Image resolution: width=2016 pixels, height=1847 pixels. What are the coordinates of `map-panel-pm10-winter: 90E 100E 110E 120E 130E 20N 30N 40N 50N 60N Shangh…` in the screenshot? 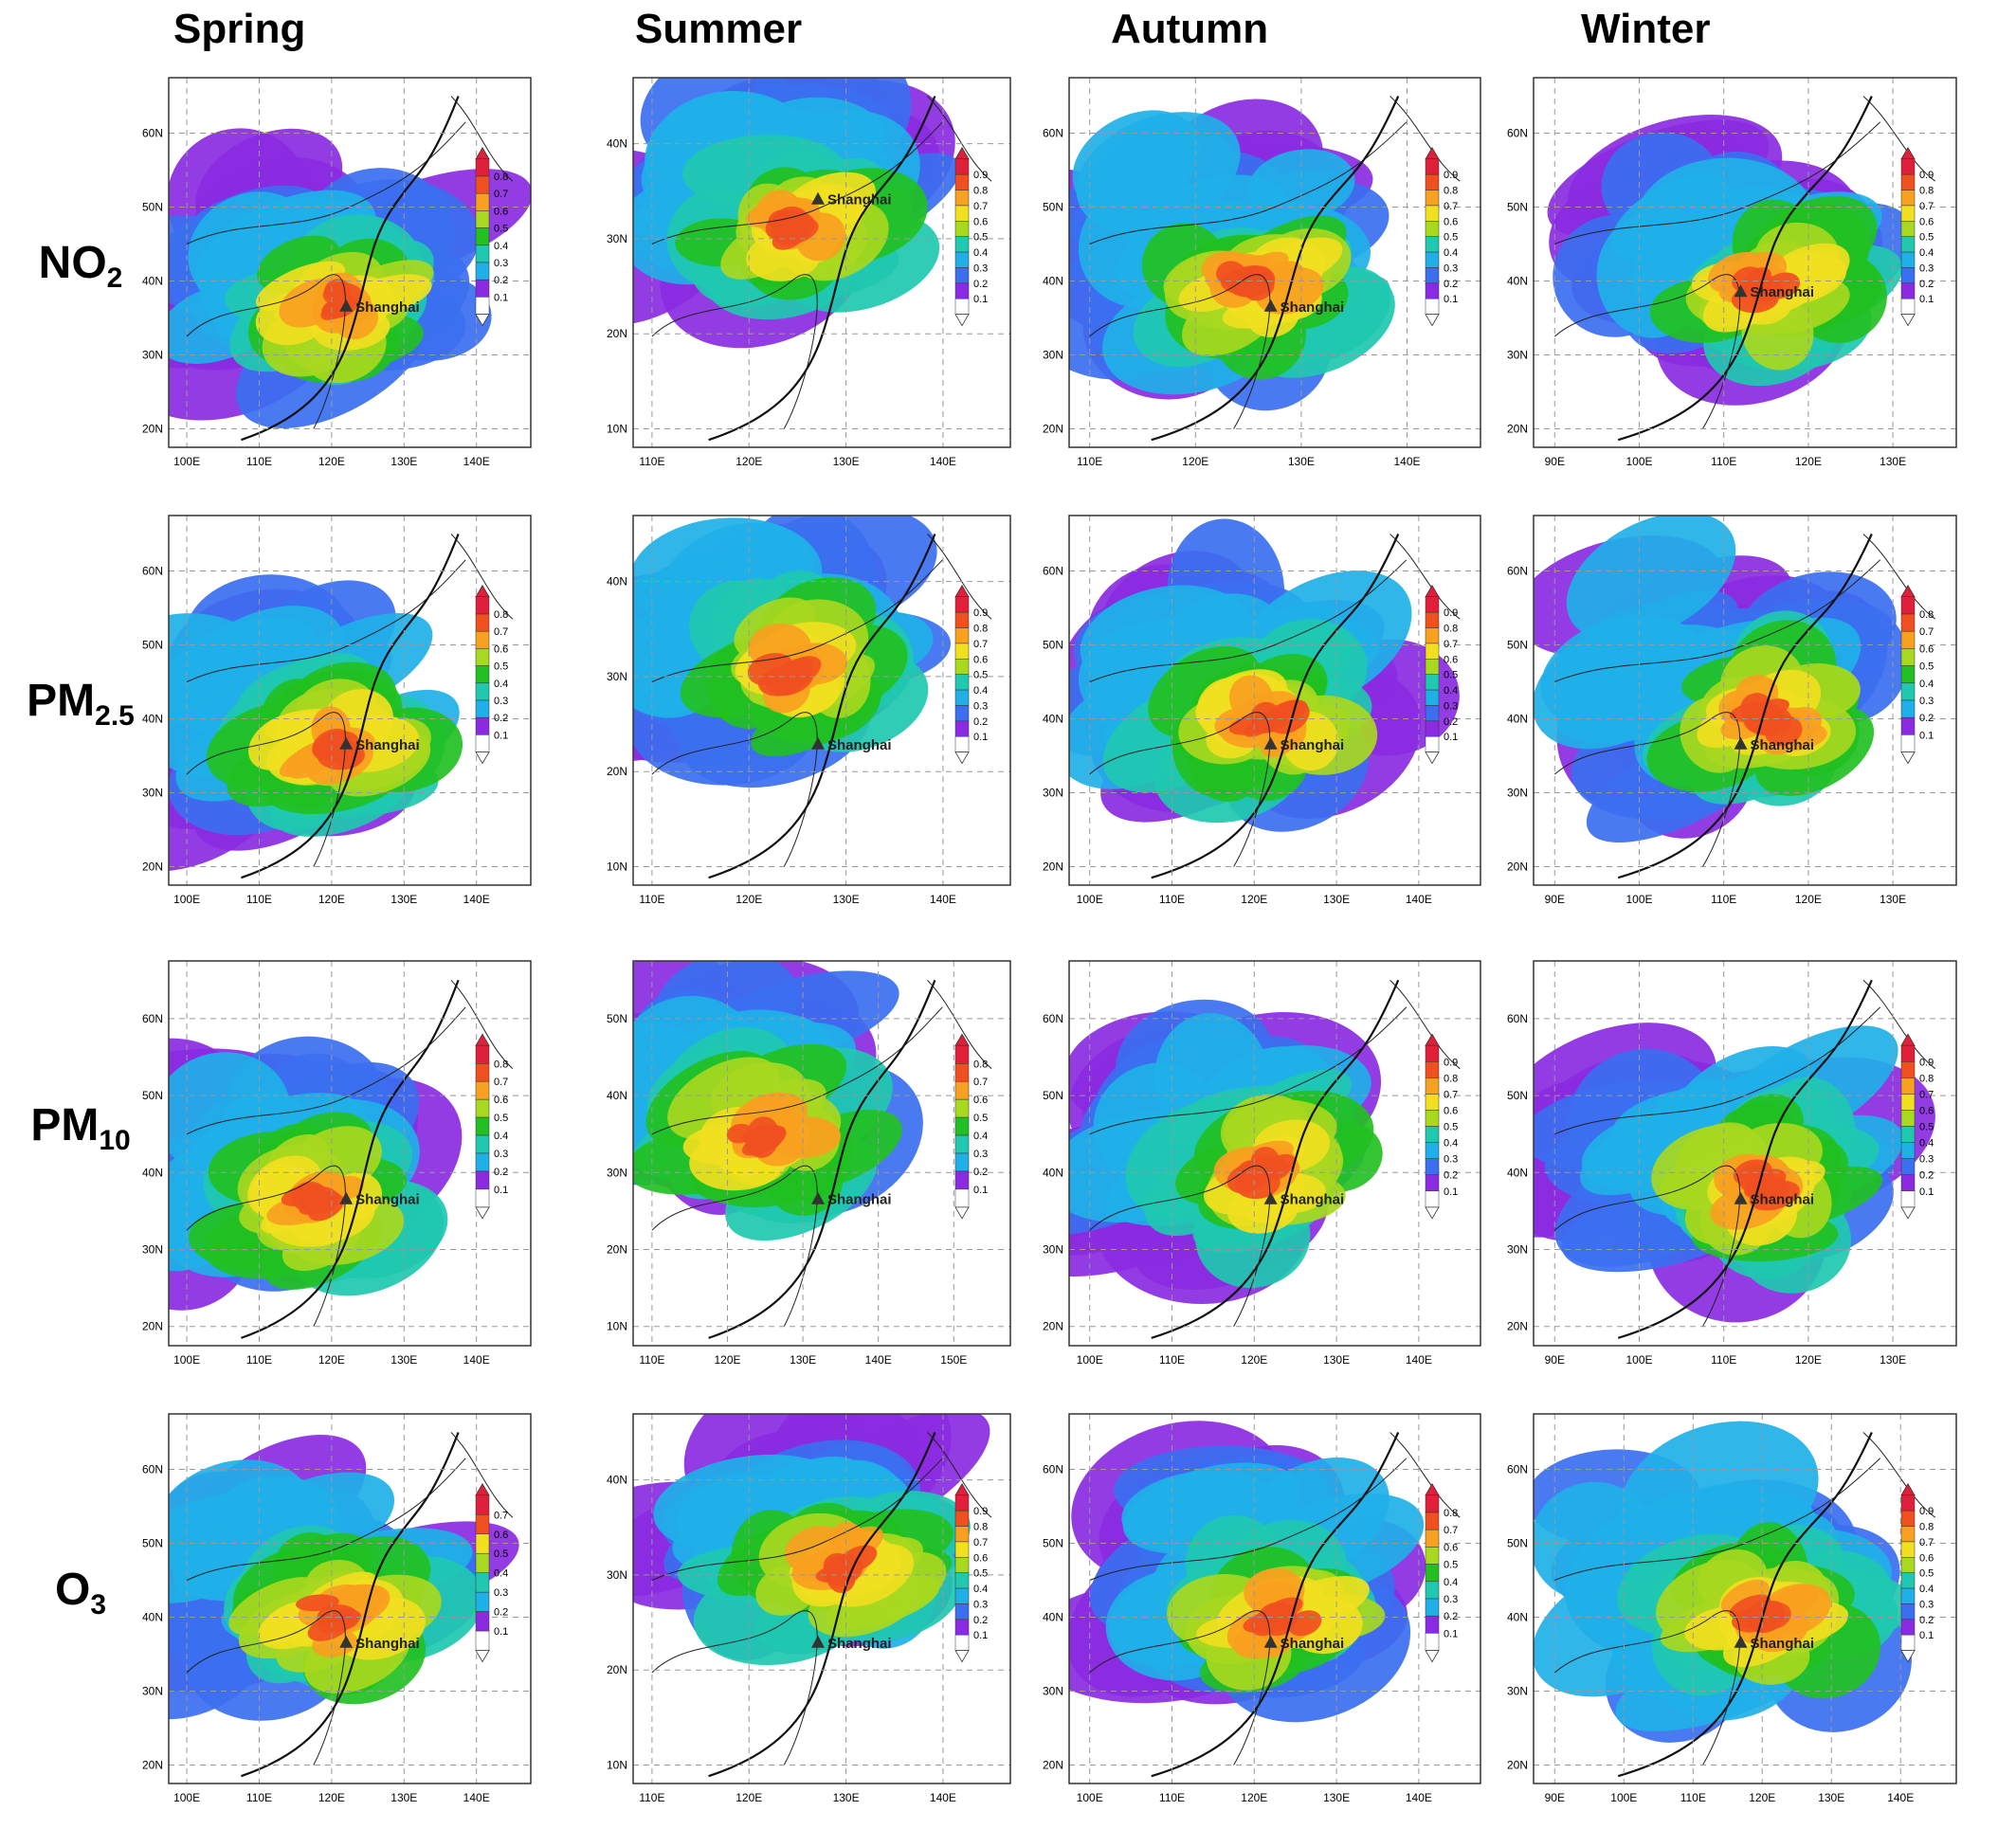 It's located at (1725, 1163).